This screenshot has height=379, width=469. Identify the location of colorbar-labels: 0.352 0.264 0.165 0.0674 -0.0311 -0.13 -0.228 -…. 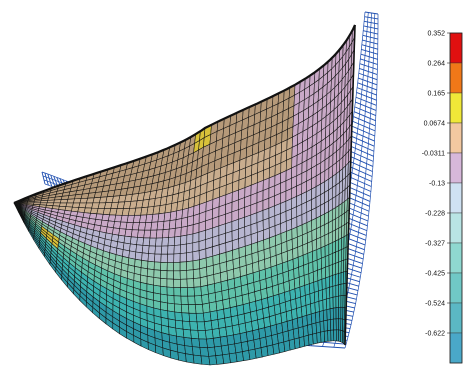
(436, 184).